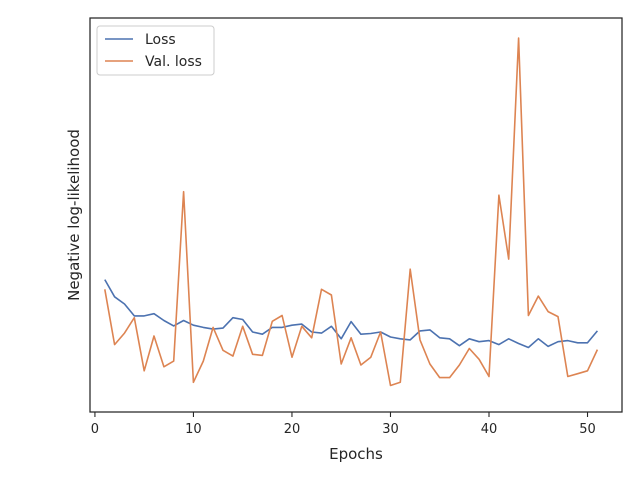  I want to click on legend-label-0: Loss, so click(160, 40).